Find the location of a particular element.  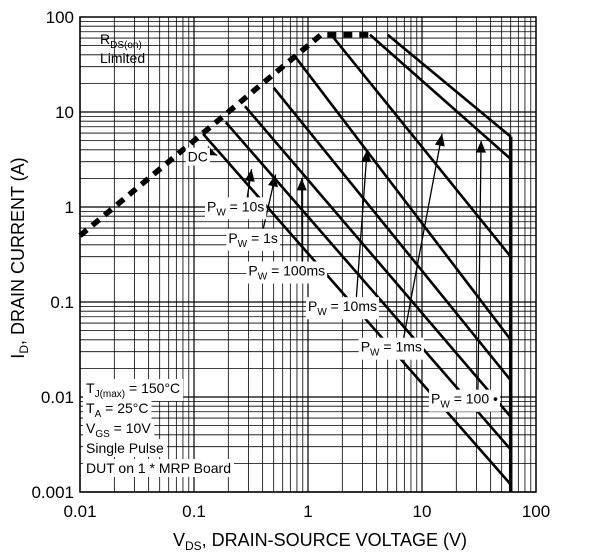

x-axis-title-sub: DS is located at coordinates (193, 545).